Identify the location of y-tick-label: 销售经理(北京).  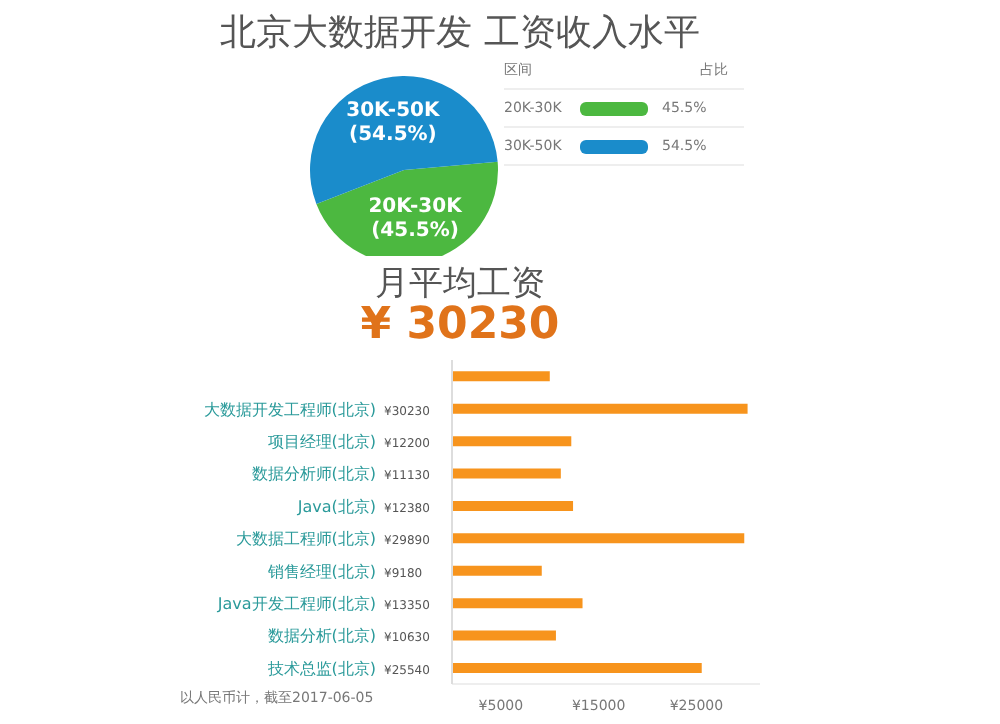
(320, 571).